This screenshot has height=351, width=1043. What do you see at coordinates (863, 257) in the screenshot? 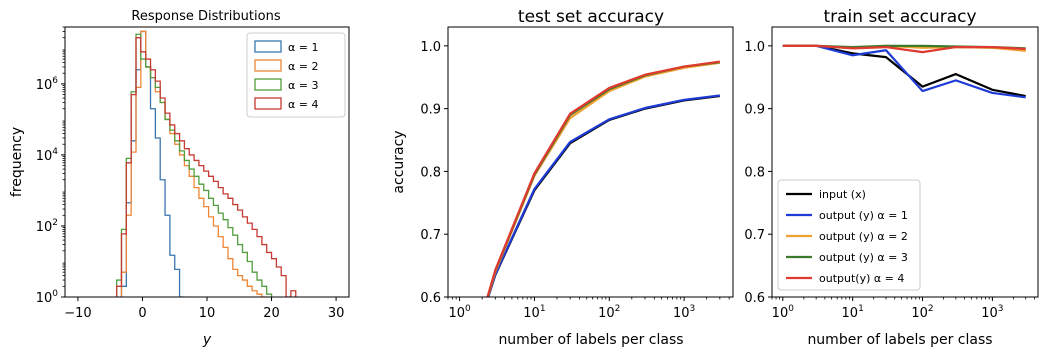
I see `legend-label: output (y) α = 3` at bounding box center [863, 257].